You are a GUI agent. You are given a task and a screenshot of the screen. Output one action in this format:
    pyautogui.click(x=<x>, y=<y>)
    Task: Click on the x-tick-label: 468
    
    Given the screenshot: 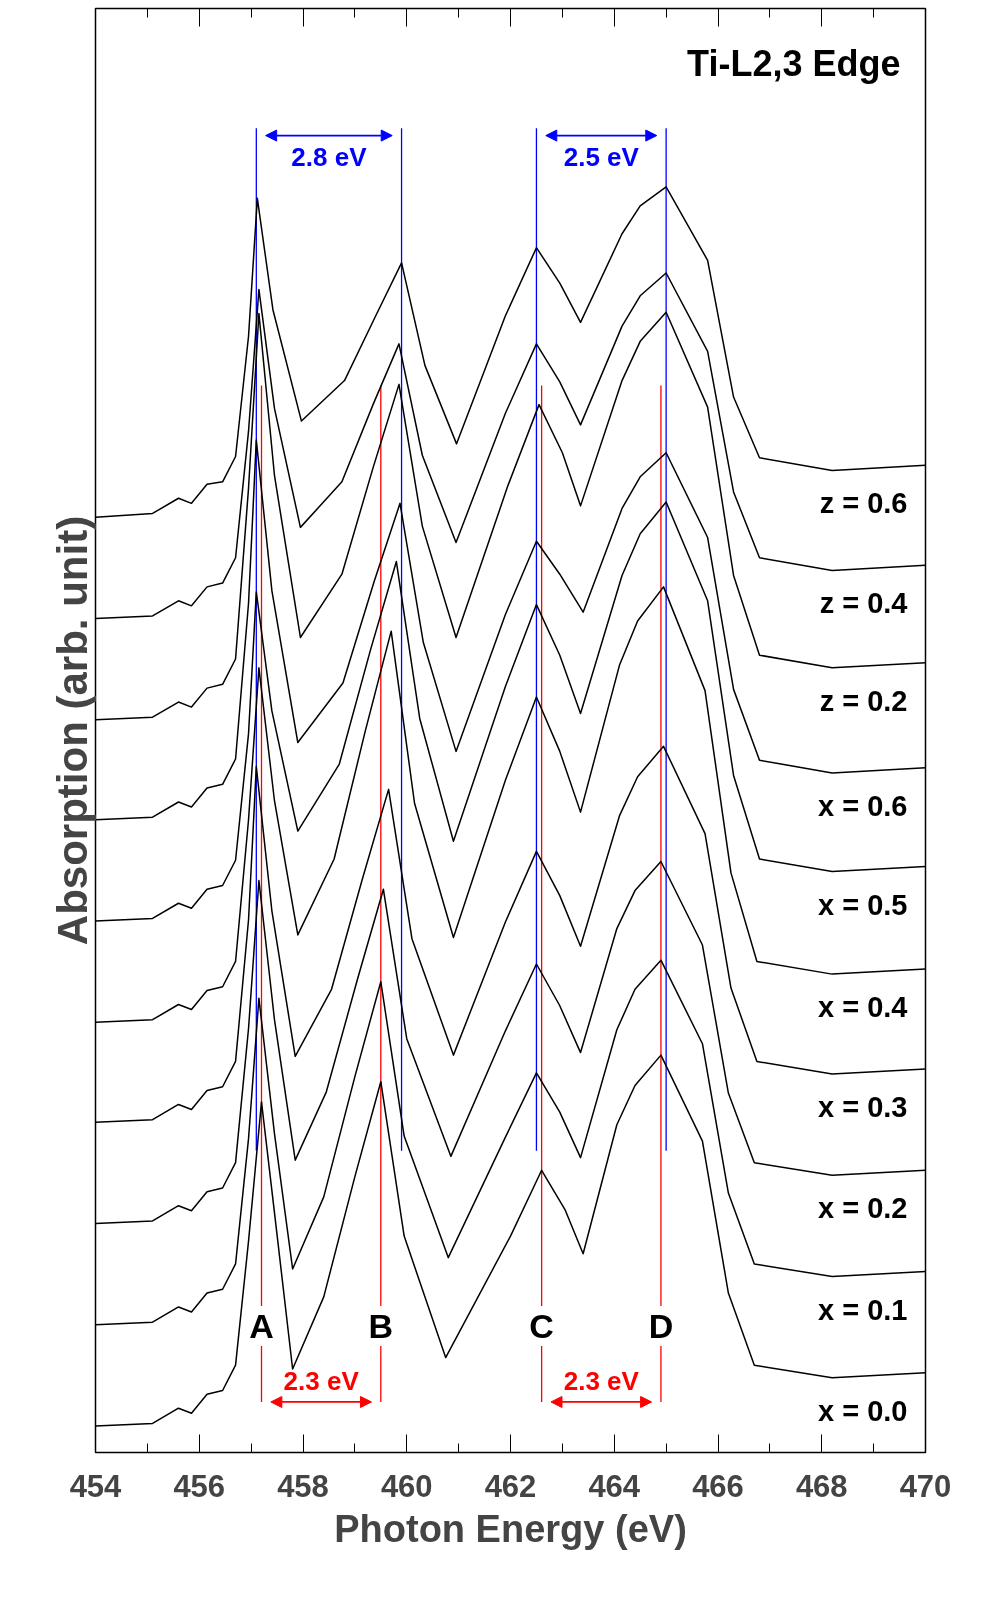 What is the action you would take?
    pyautogui.click(x=821, y=1486)
    